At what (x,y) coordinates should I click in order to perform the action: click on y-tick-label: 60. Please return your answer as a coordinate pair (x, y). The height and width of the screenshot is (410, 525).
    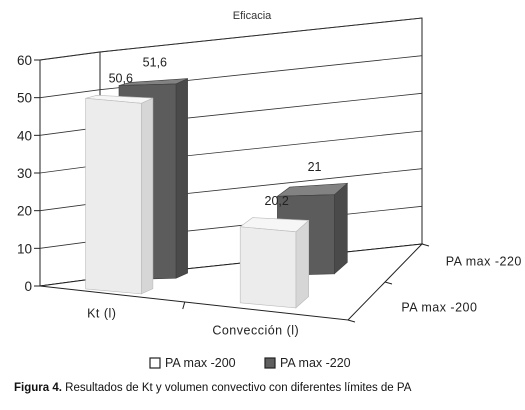
    Looking at the image, I should click on (24, 60).